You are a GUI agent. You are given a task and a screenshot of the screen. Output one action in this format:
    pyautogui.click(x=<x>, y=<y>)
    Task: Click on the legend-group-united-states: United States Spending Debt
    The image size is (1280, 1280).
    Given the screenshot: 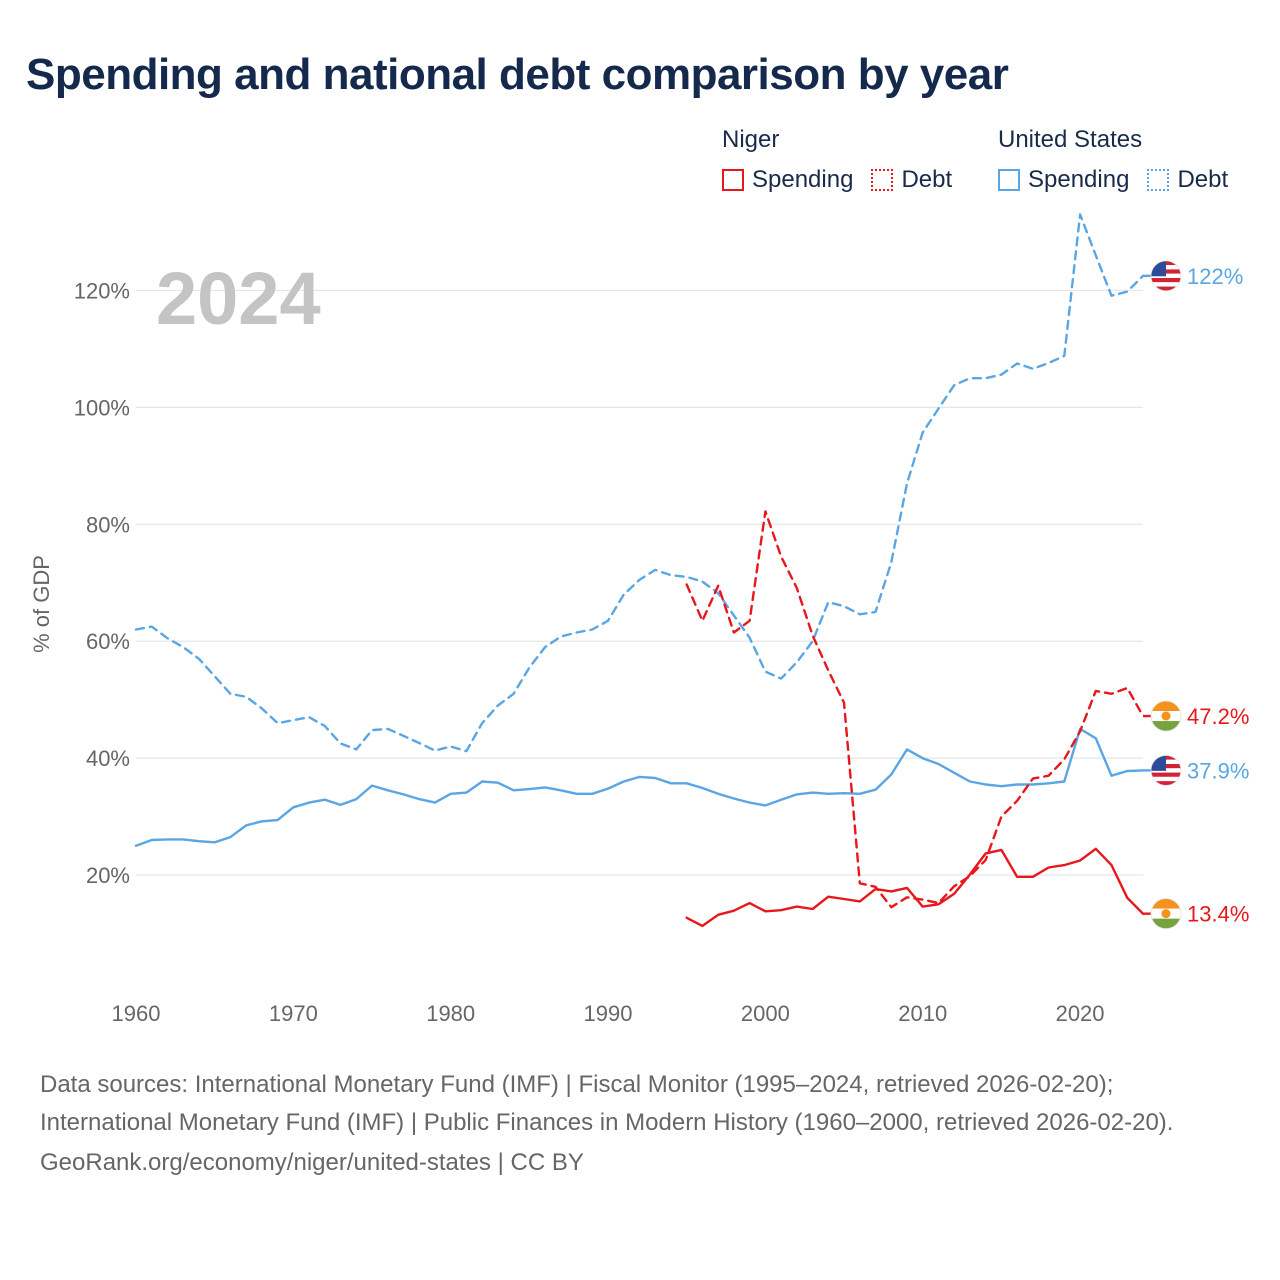 What is the action you would take?
    pyautogui.click(x=1113, y=159)
    